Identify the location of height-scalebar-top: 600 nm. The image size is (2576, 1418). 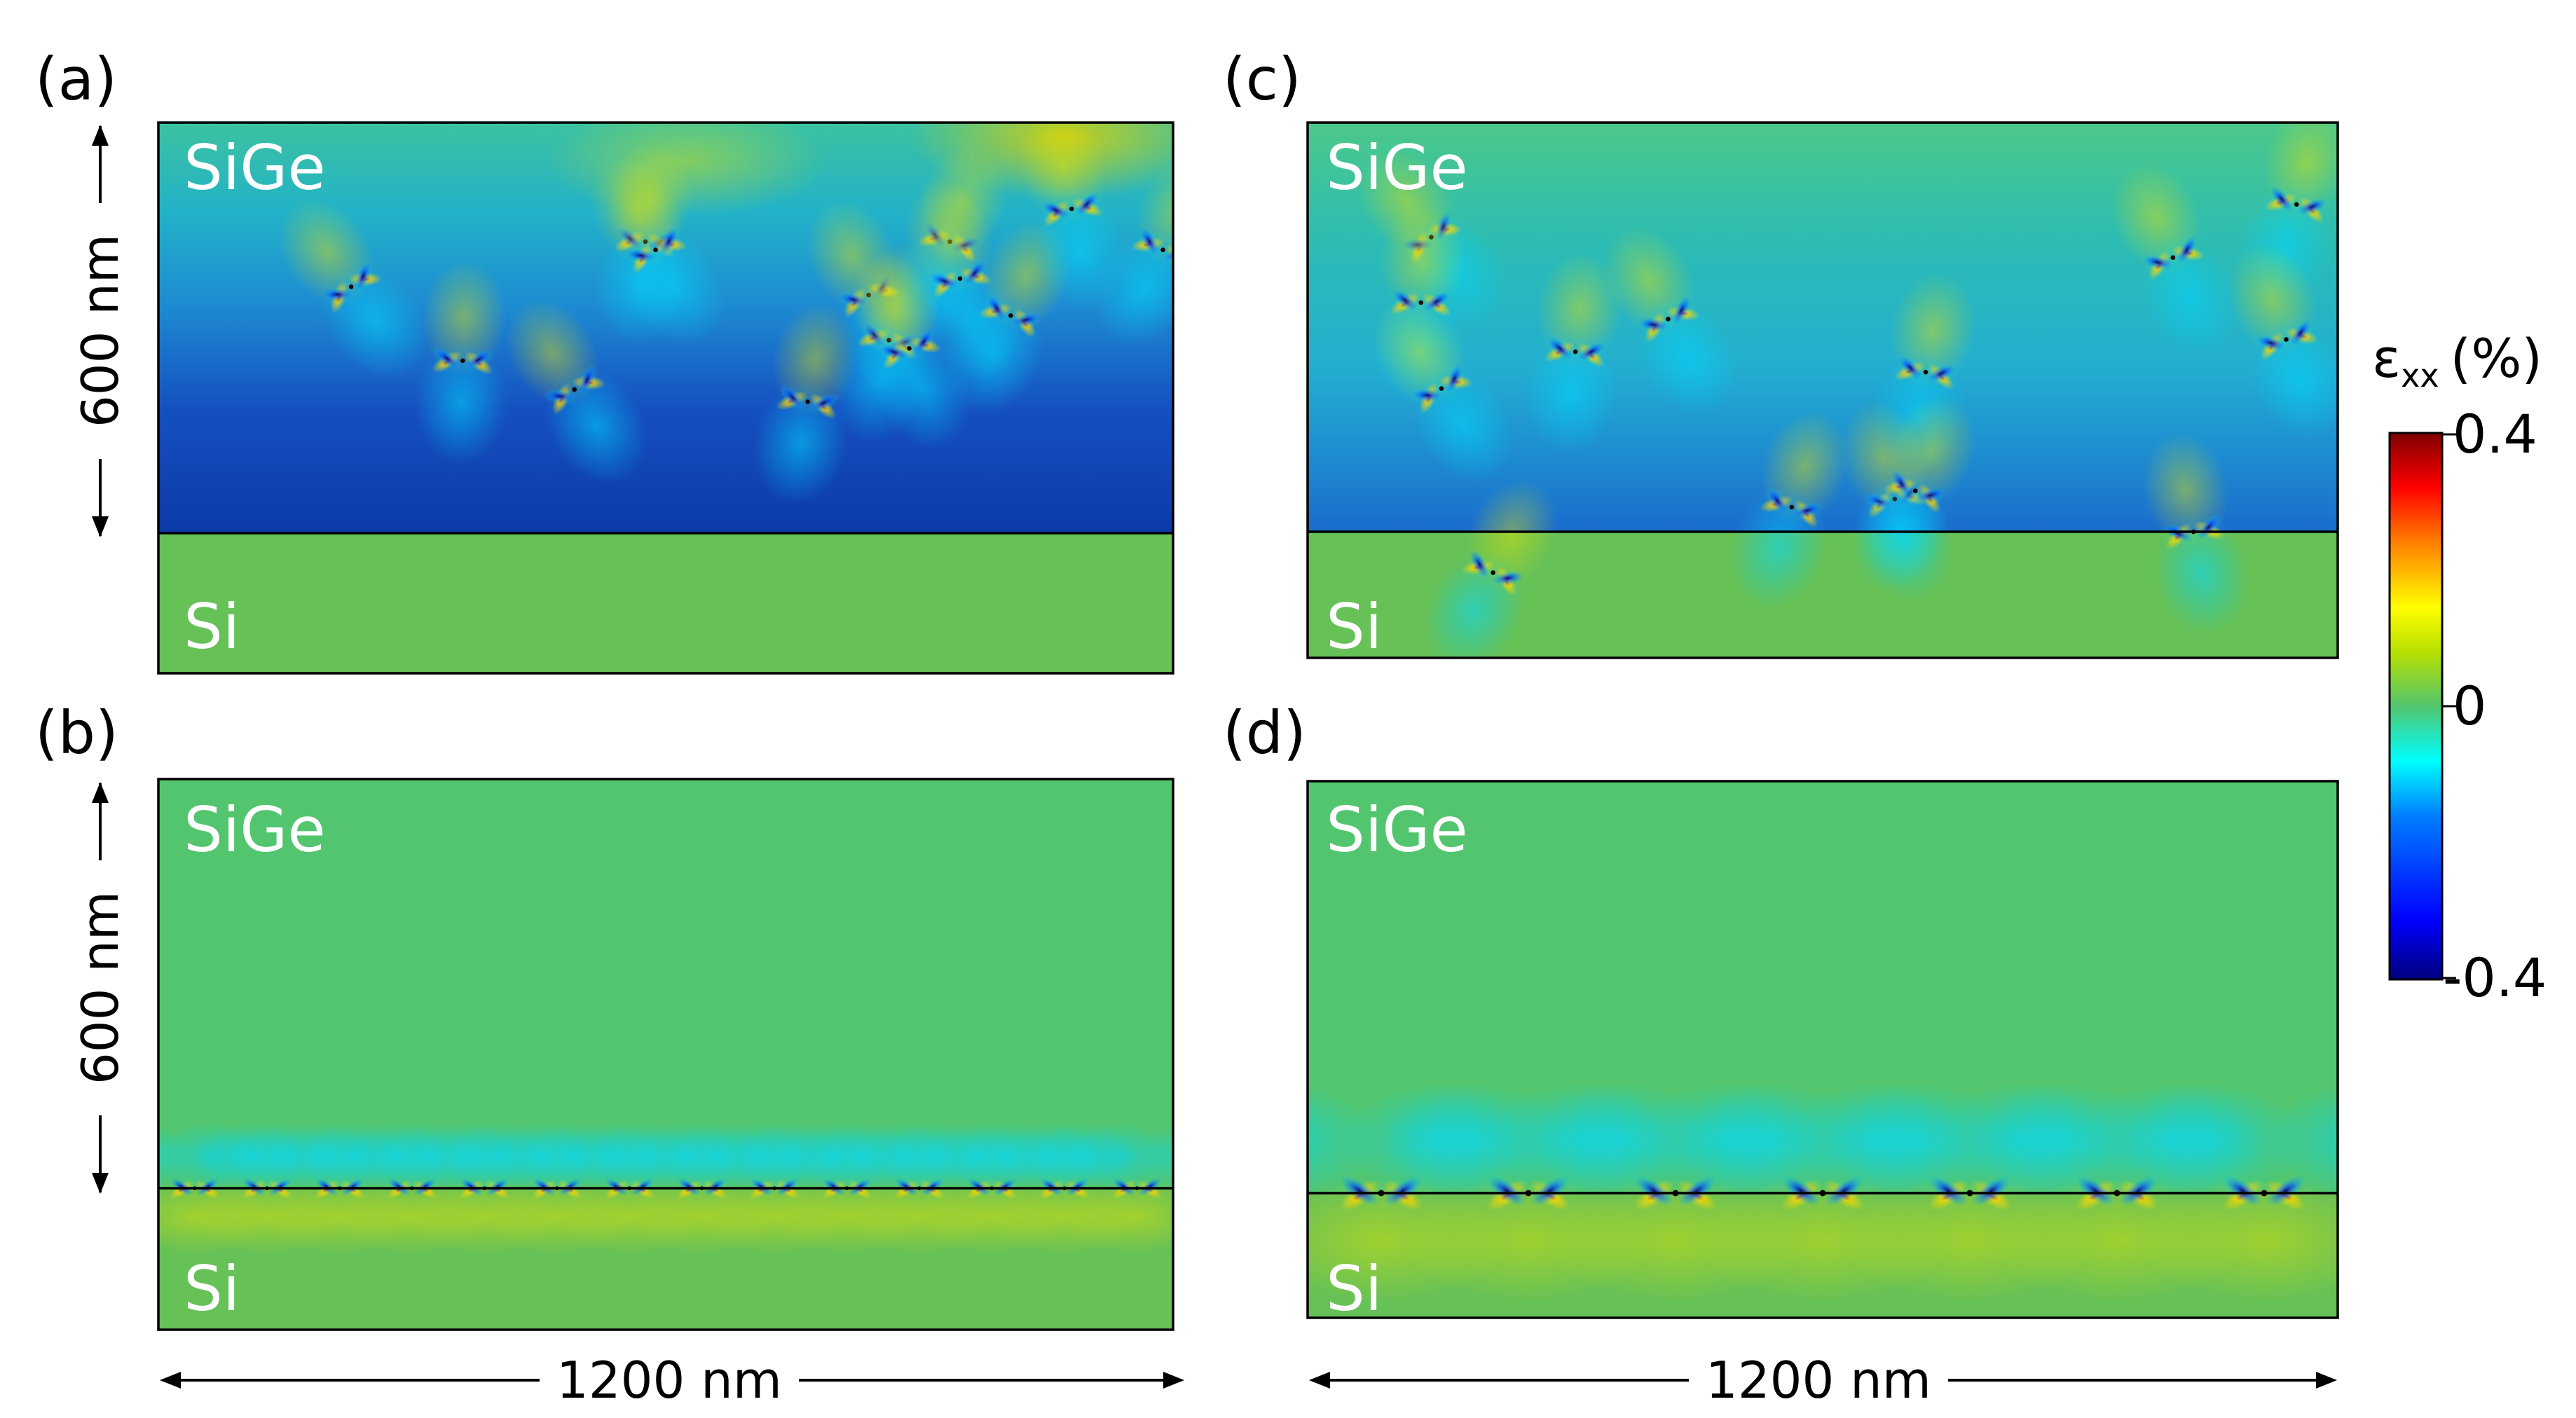
(101, 331).